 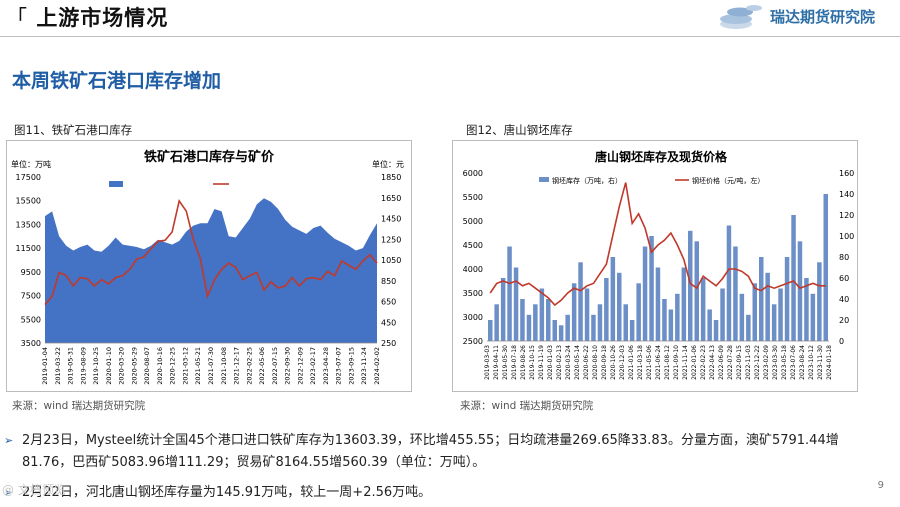 I want to click on y-tick-right: 1050, so click(x=391, y=260).